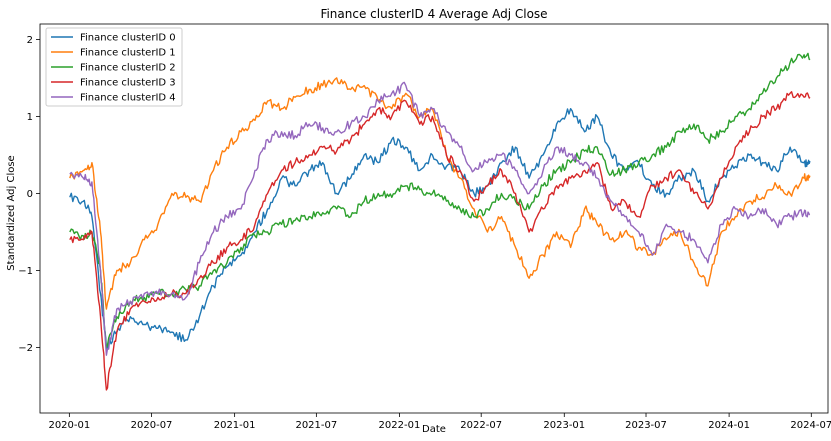  Describe the element at coordinates (128, 68) in the screenshot. I see `legend-label-2: Finance clusterID 2` at that location.